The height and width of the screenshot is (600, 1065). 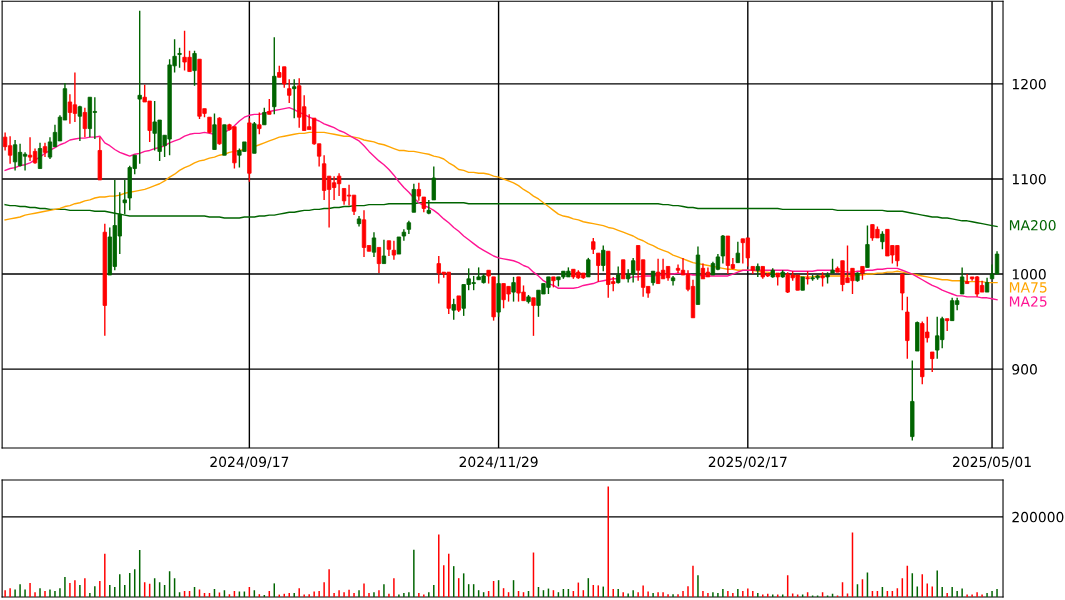 What do you see at coordinates (1029, 84) in the screenshot?
I see `y-tick-label: 1200` at bounding box center [1029, 84].